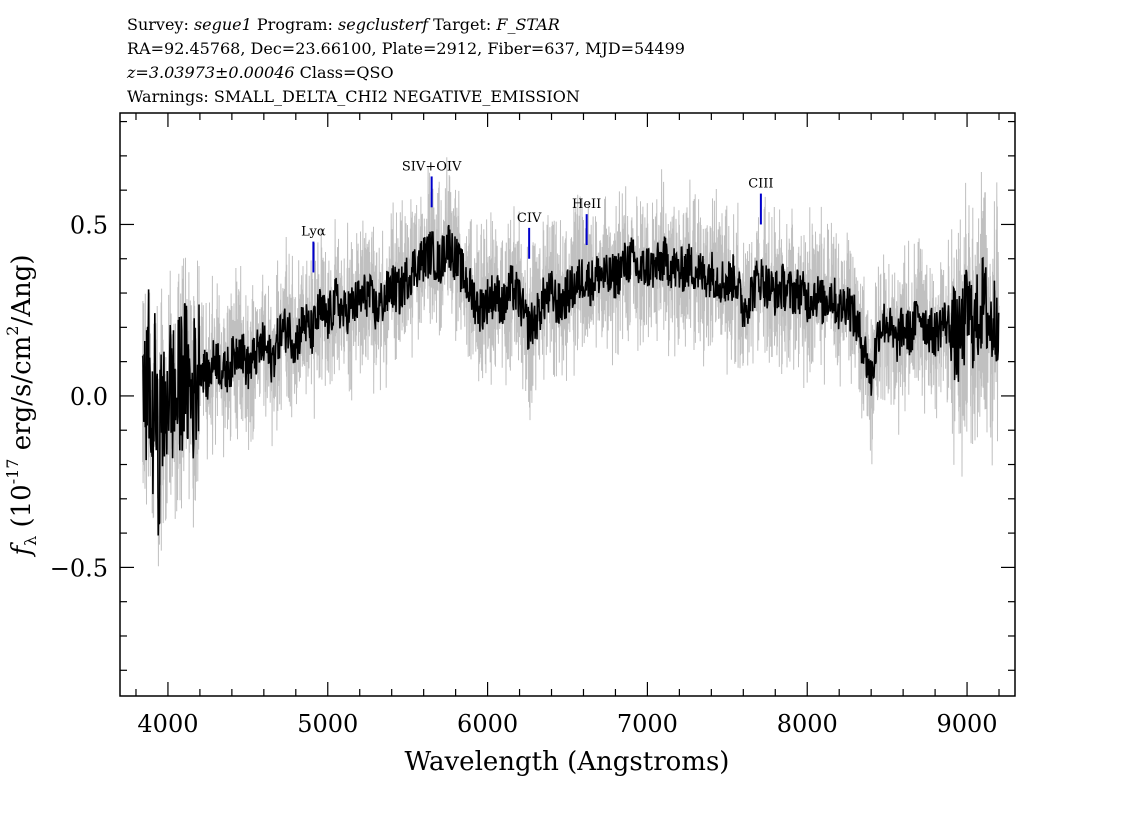 The image size is (1134, 815). I want to click on x-axis-title: Wavelength (Angstroms), so click(567, 762).